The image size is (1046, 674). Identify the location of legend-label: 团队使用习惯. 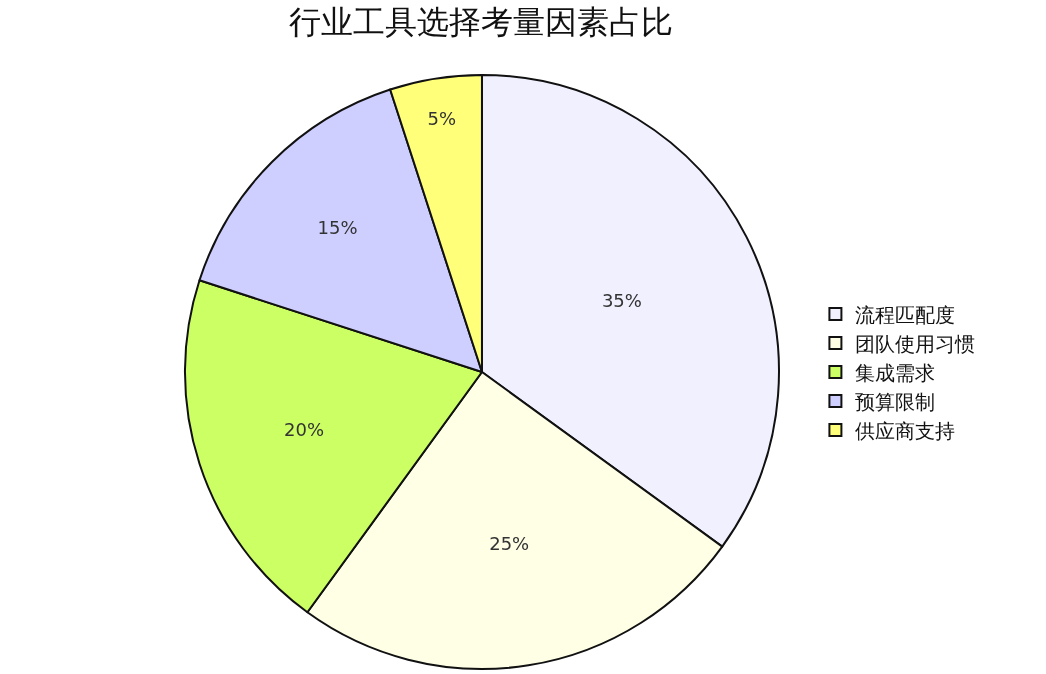
(915, 343).